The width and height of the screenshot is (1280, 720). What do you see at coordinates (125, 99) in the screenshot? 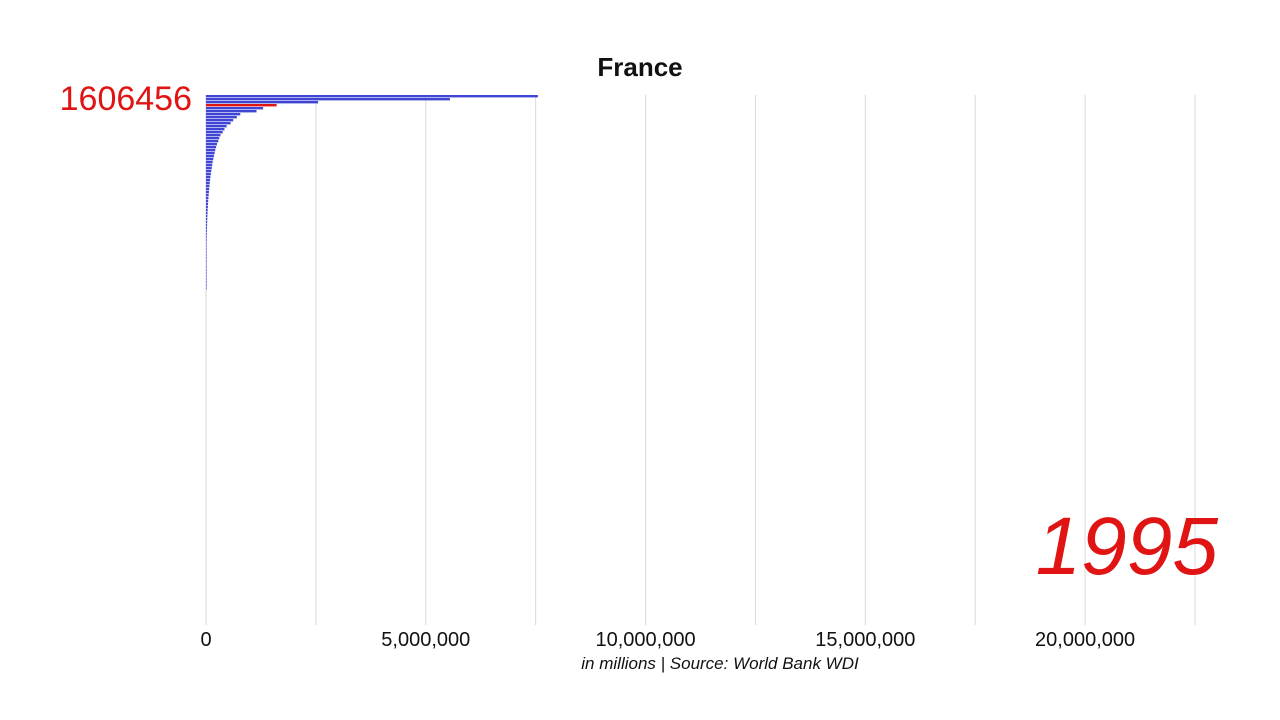
I see `highlight-value-label: 1606456` at bounding box center [125, 99].